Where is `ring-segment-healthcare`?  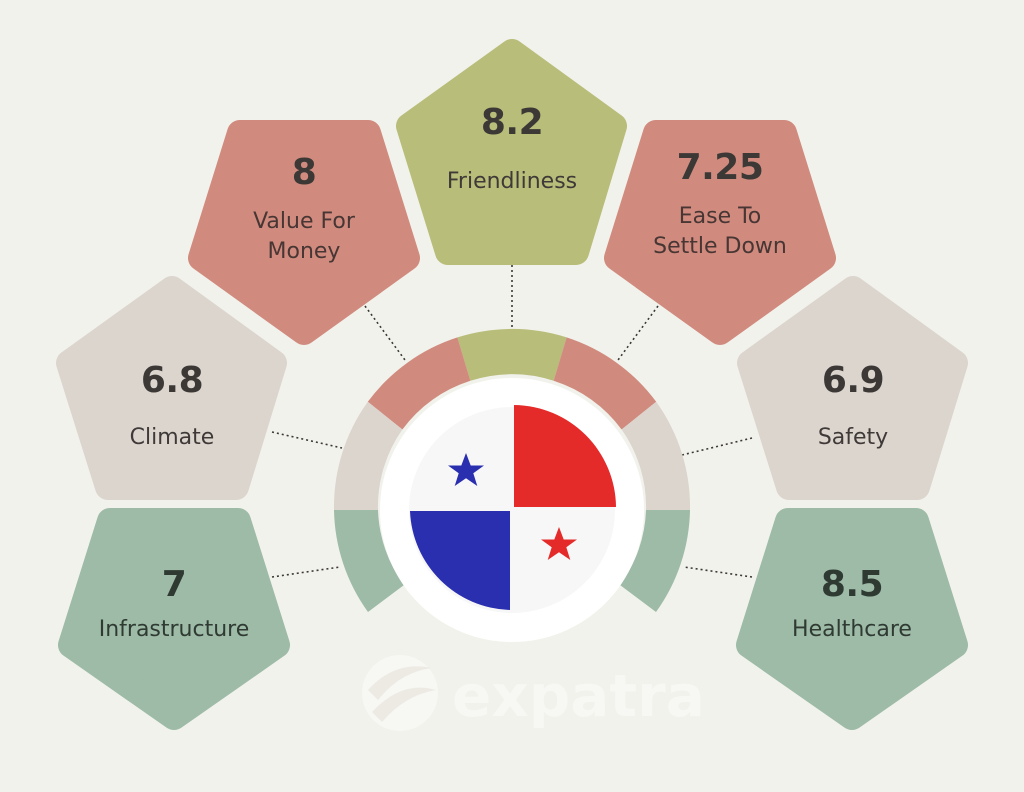 ring-segment-healthcare is located at coordinates (655, 561).